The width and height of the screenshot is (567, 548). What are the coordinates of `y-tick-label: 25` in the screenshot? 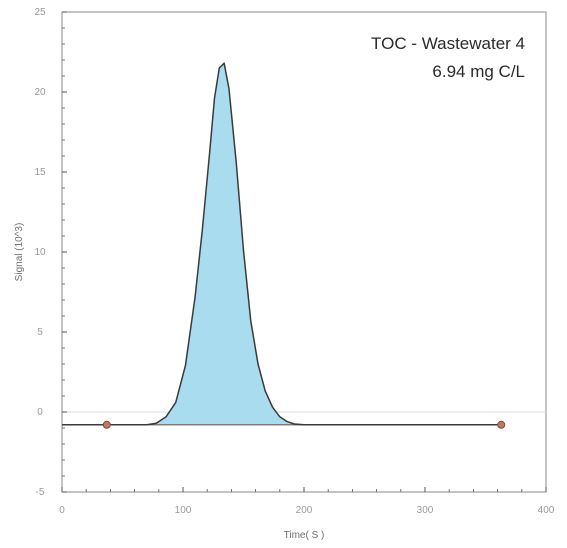 It's located at (40, 12).